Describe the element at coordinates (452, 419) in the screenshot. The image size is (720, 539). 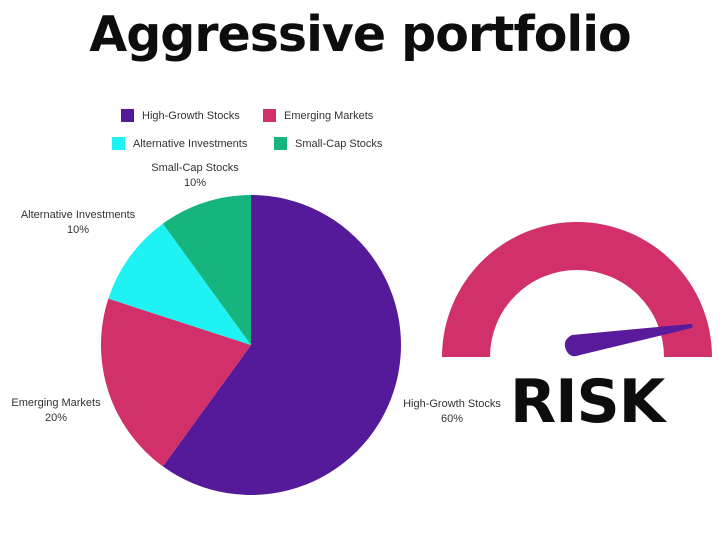
I see `slice-label-pct: 60%` at that location.